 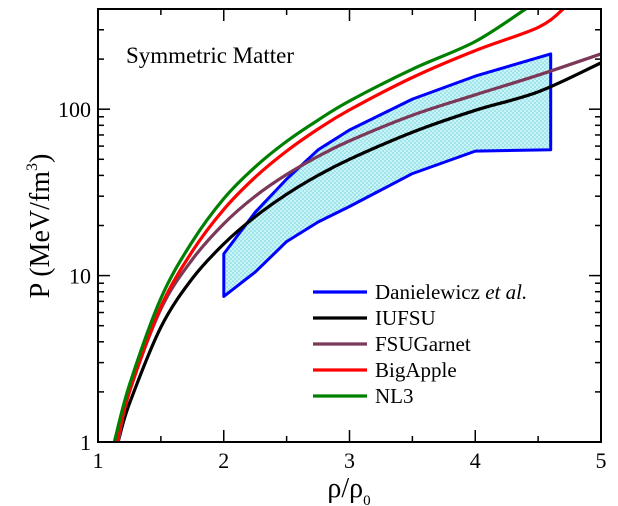 What do you see at coordinates (451, 292) in the screenshot?
I see `legend-label-danielewicz-et-al: Danielewicz et al.` at bounding box center [451, 292].